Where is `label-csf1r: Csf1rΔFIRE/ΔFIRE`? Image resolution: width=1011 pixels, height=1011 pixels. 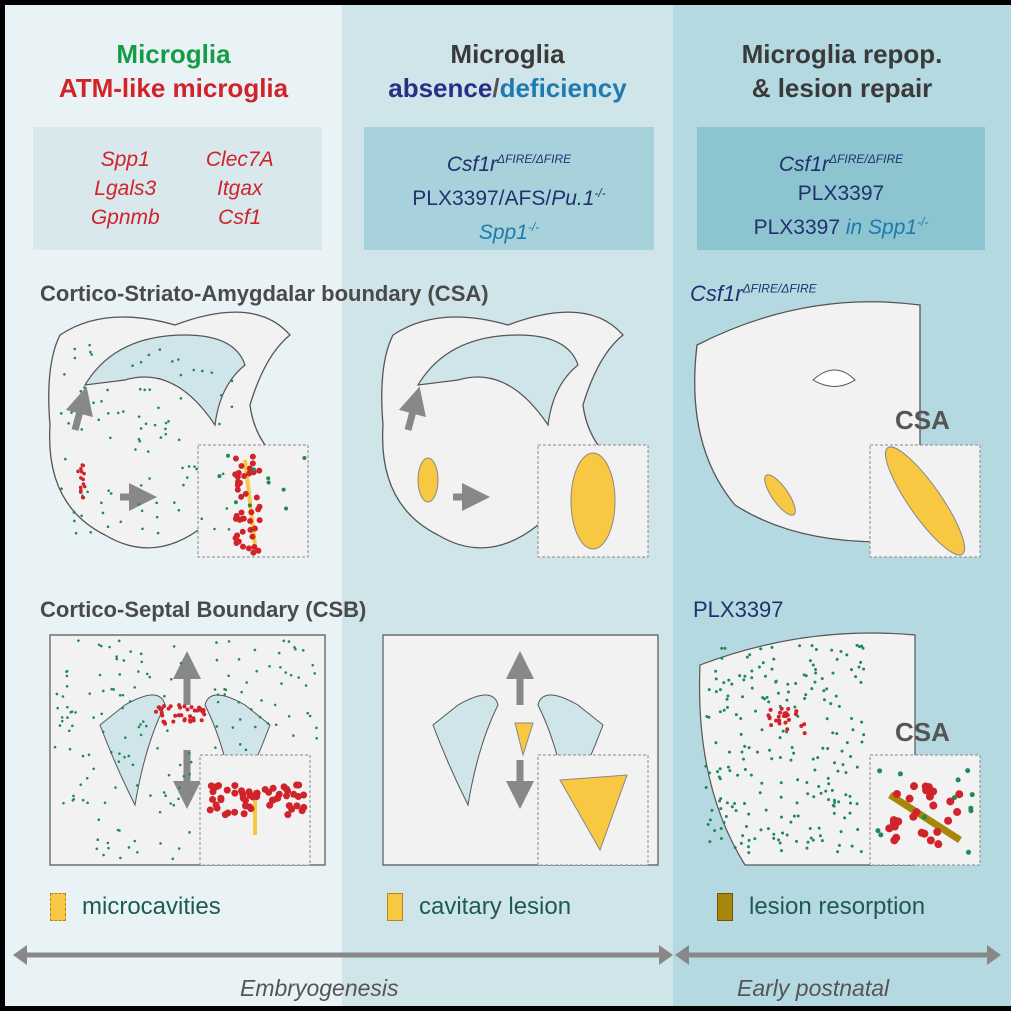 label-csf1r: Csf1rΔFIRE/ΔFIRE is located at coordinates (753, 294).